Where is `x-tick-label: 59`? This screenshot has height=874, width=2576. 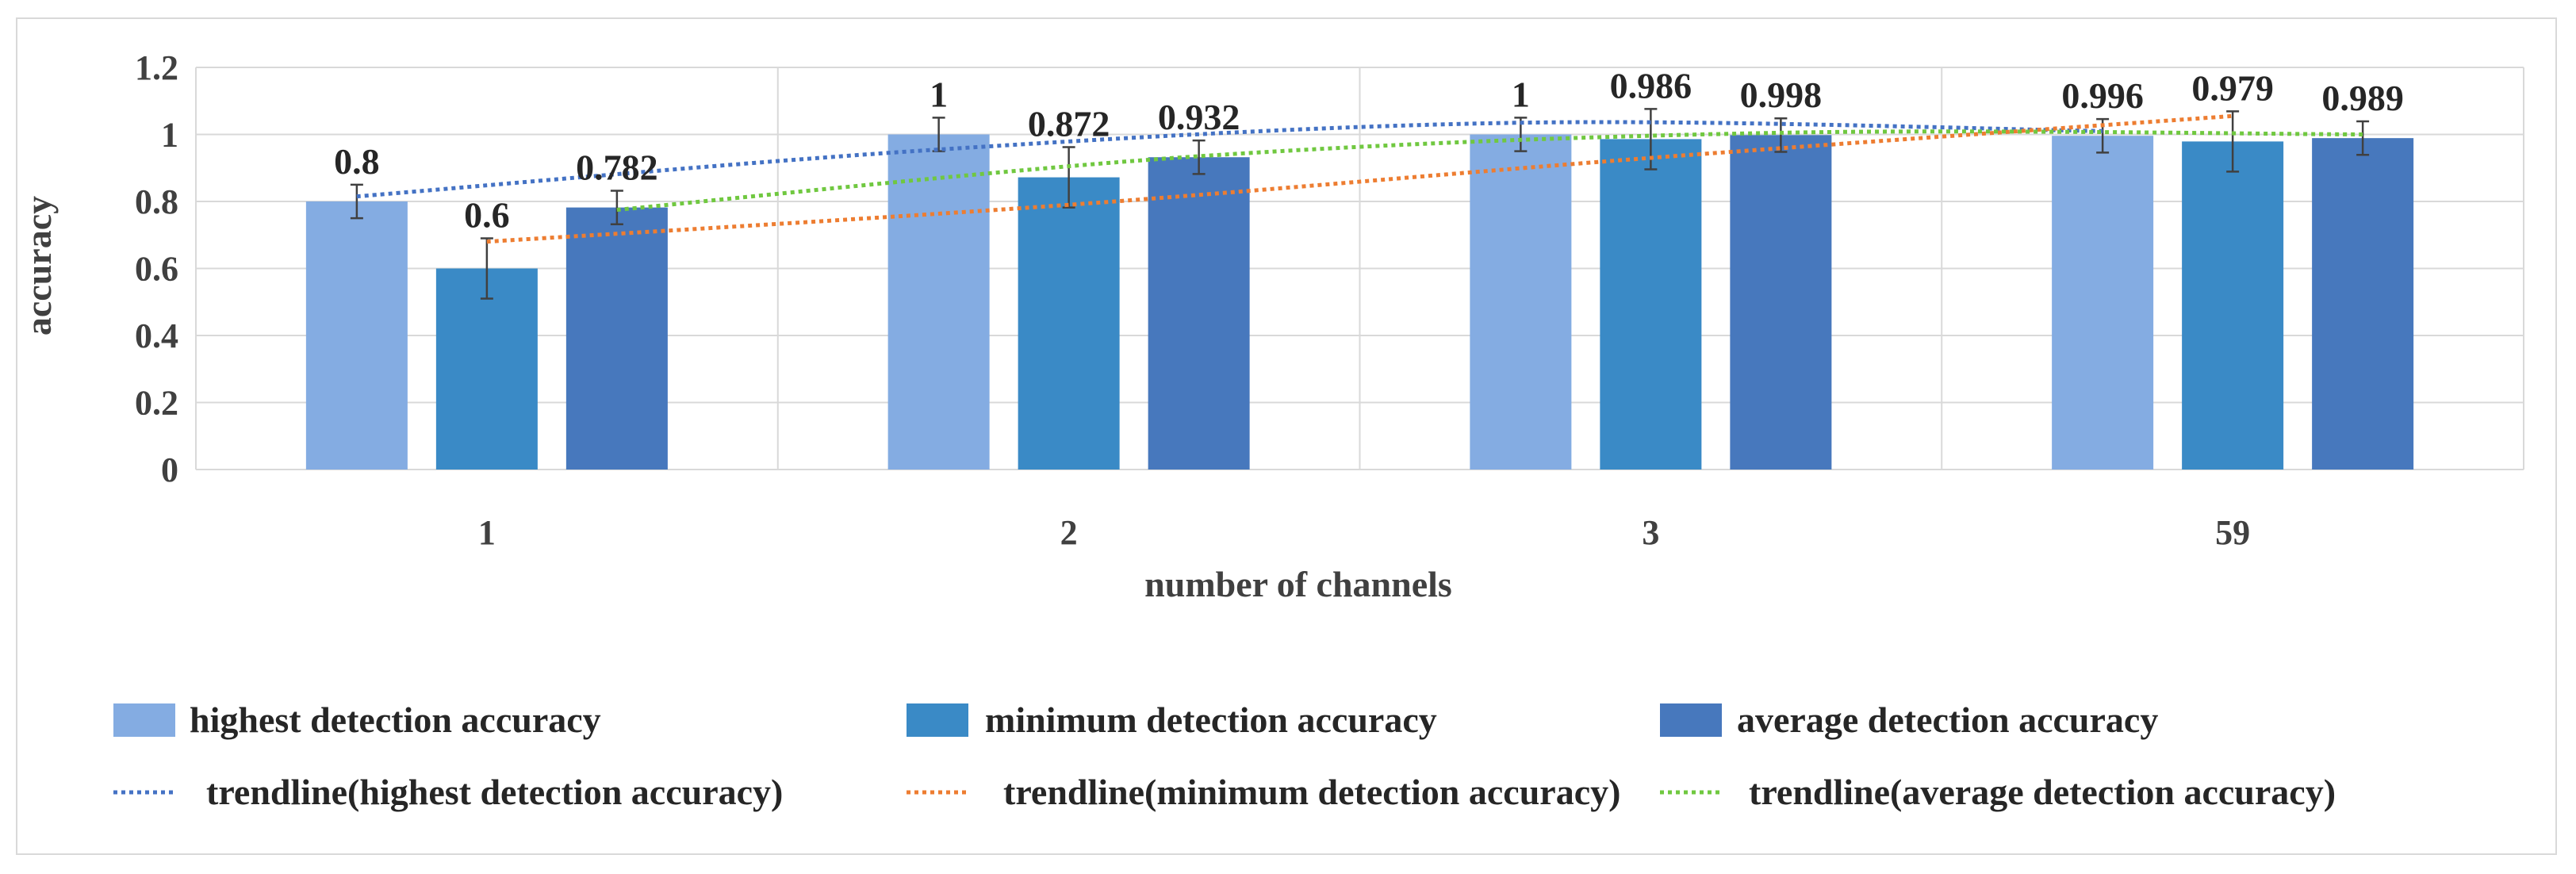 x-tick-label: 59 is located at coordinates (2232, 532).